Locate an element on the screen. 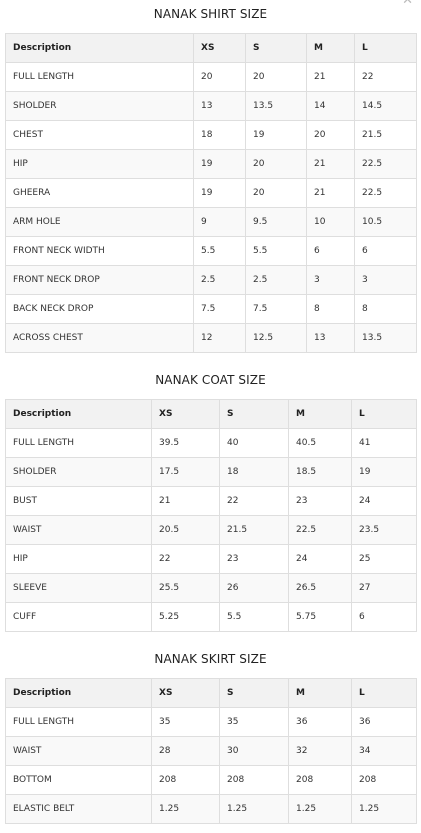  table-row: WAIST 20.5 21.5 22.5 23.5 is located at coordinates (211, 530).